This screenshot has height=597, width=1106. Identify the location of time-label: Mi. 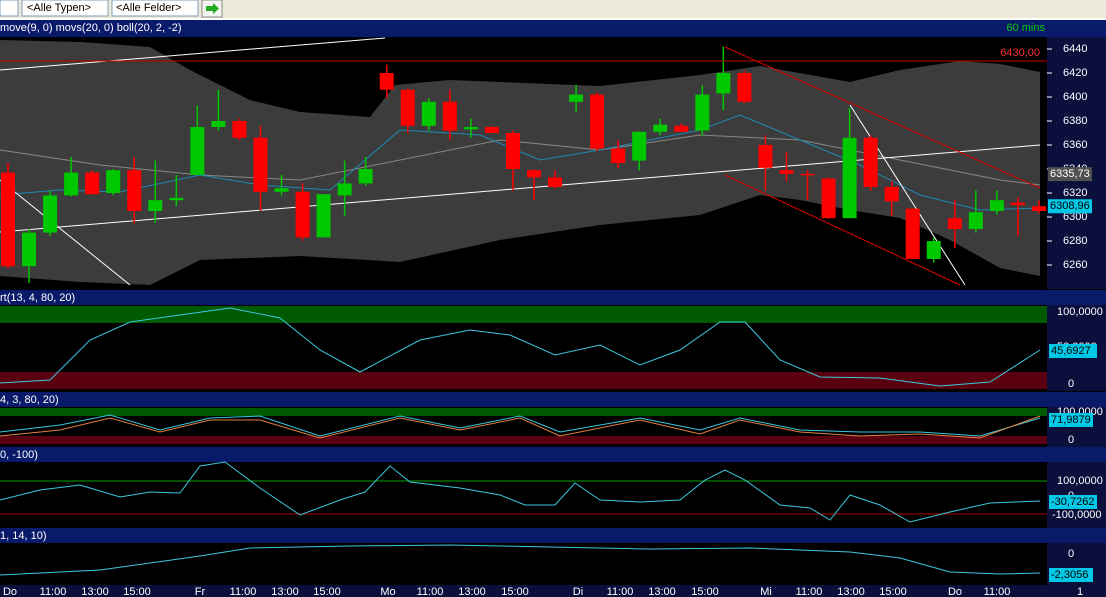
(766, 591).